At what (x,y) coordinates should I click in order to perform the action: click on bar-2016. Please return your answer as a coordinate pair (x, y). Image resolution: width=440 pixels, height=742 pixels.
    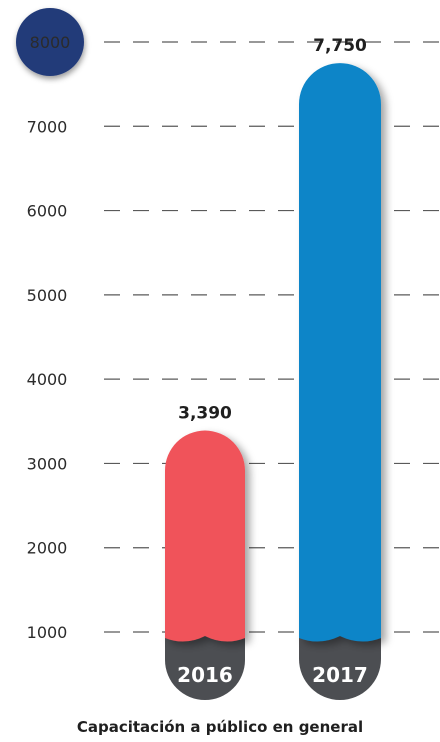
    Looking at the image, I should click on (205, 536).